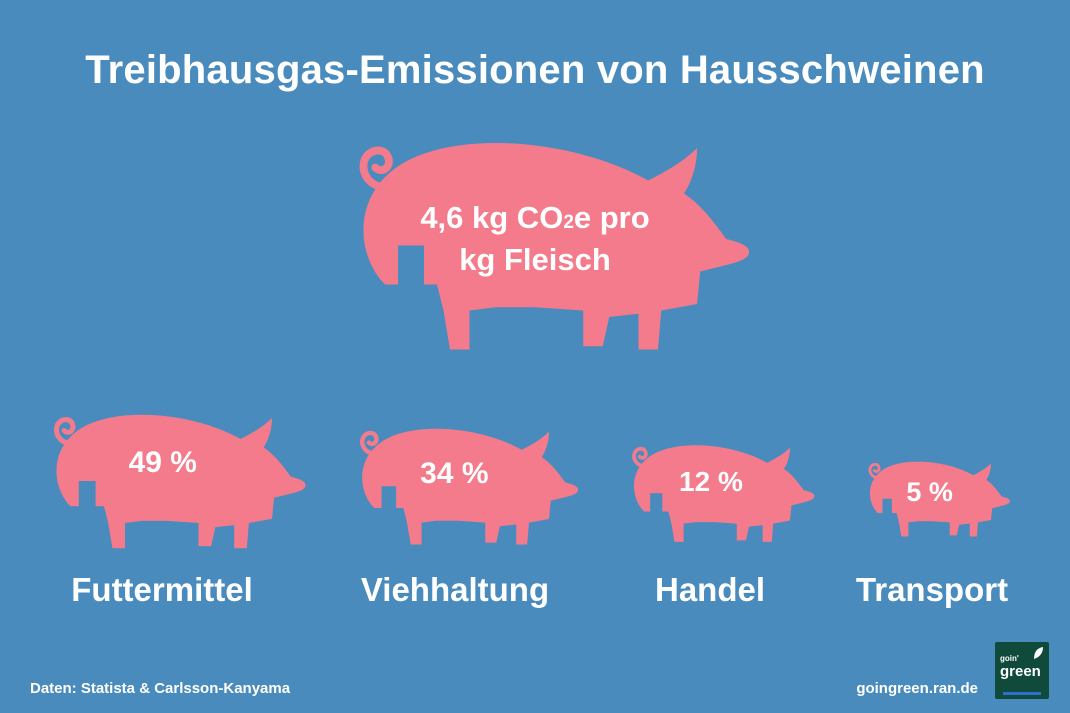  I want to click on source-note: Daten: Statista & Carlsson-Kanyama, so click(160, 688).